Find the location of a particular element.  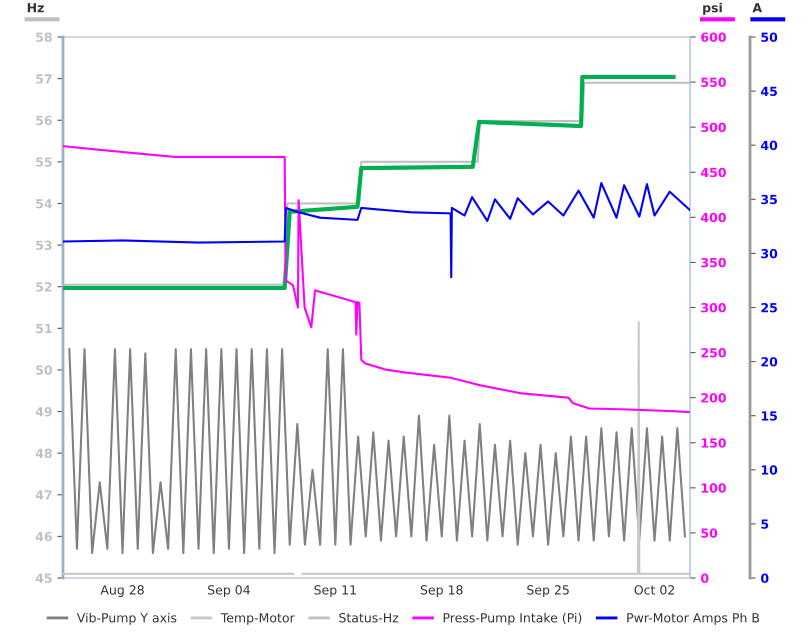

y-tick-label: 50 is located at coordinates (44, 370).